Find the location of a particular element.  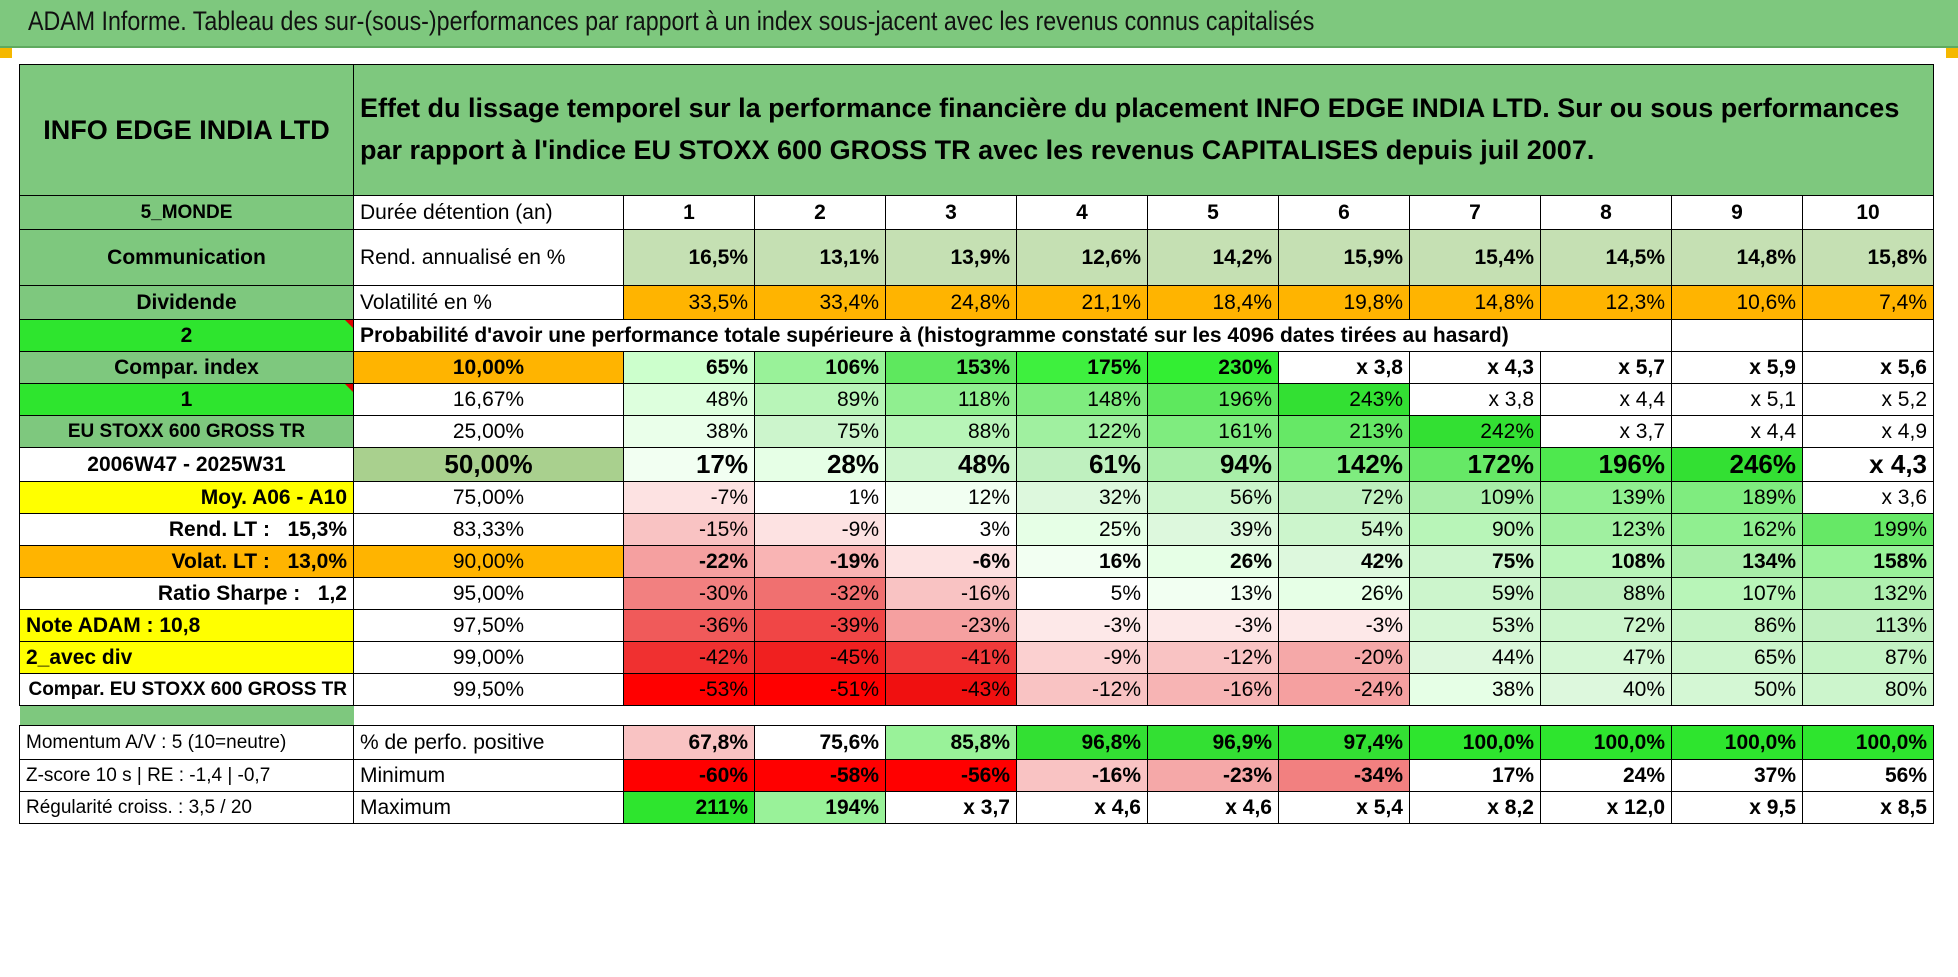

prob-value-cell: 196% is located at coordinates (1213, 399).